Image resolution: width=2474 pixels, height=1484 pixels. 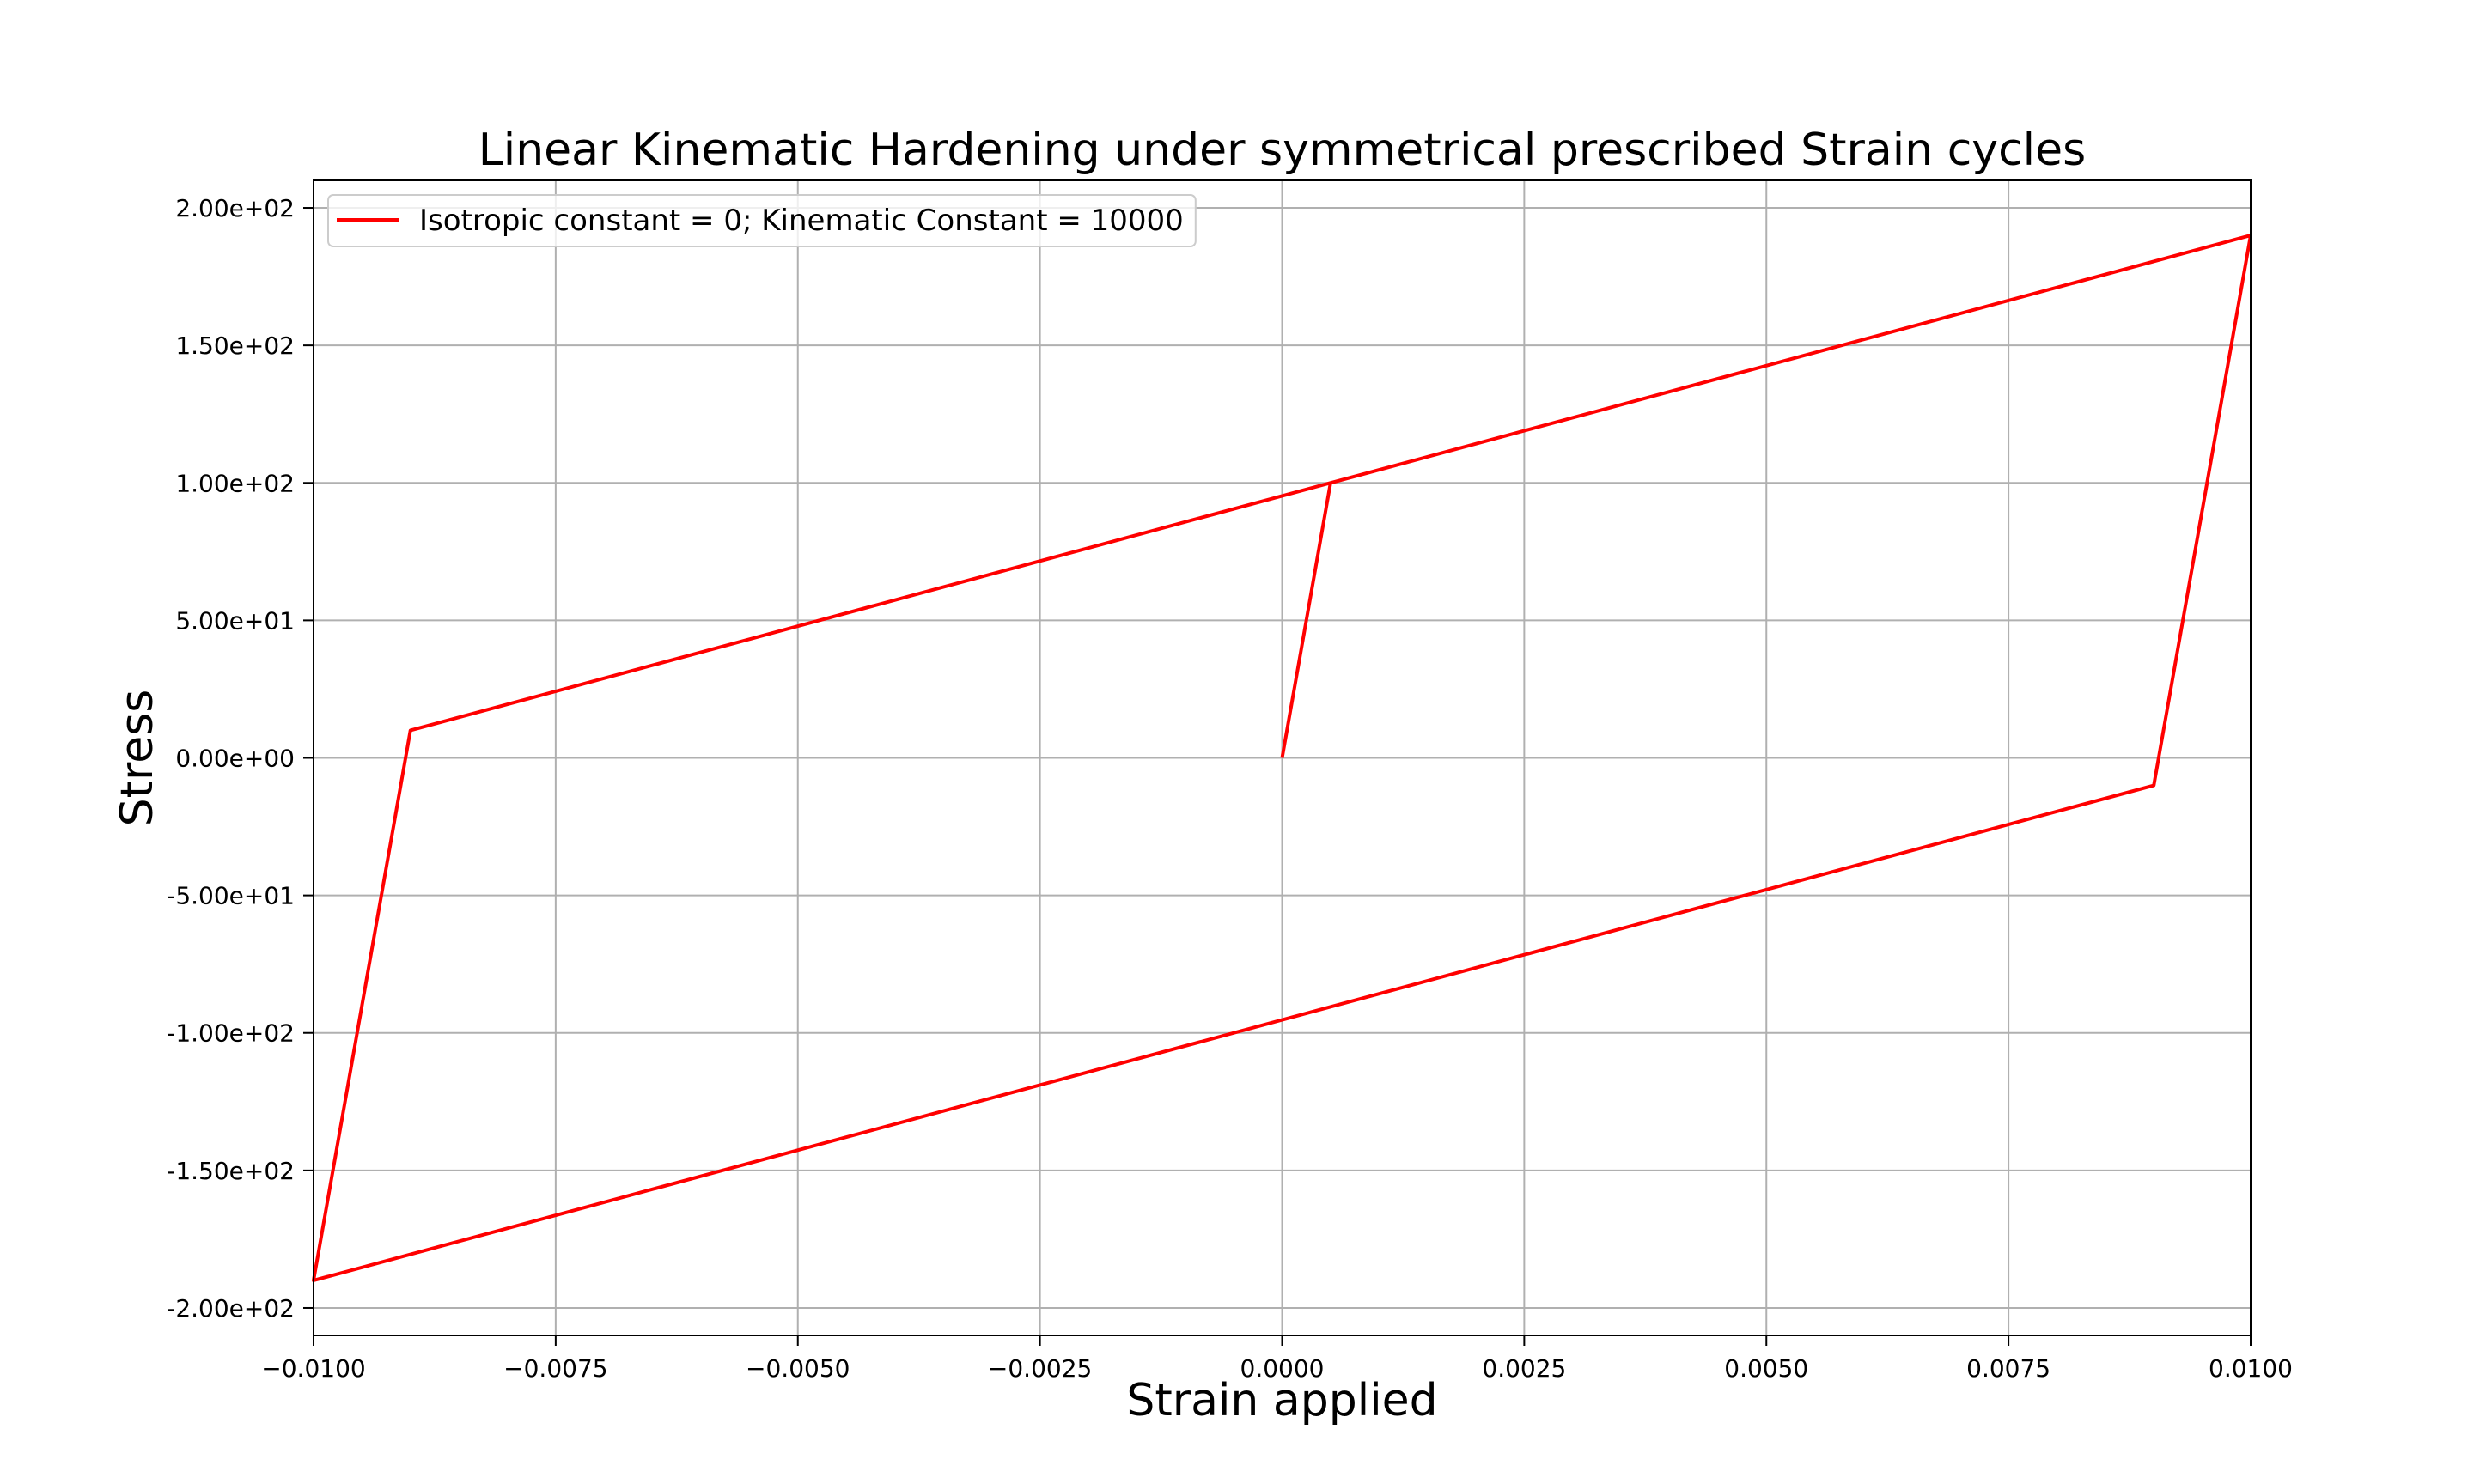 What do you see at coordinates (1524, 1368) in the screenshot?
I see `x-tick-label: 0.0025` at bounding box center [1524, 1368].